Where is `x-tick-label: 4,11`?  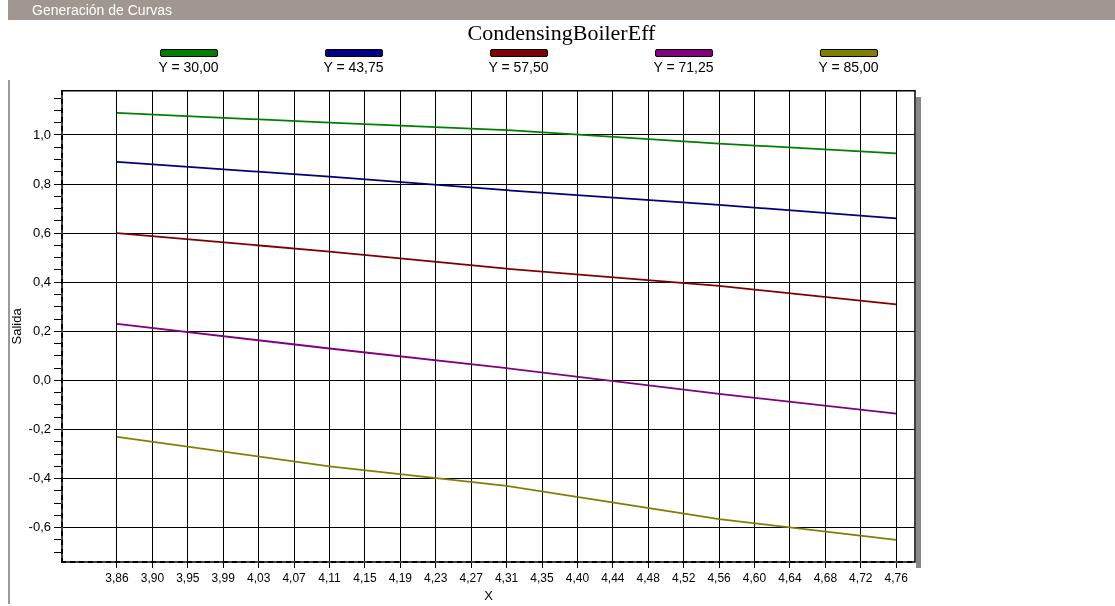
x-tick-label: 4,11 is located at coordinates (330, 577).